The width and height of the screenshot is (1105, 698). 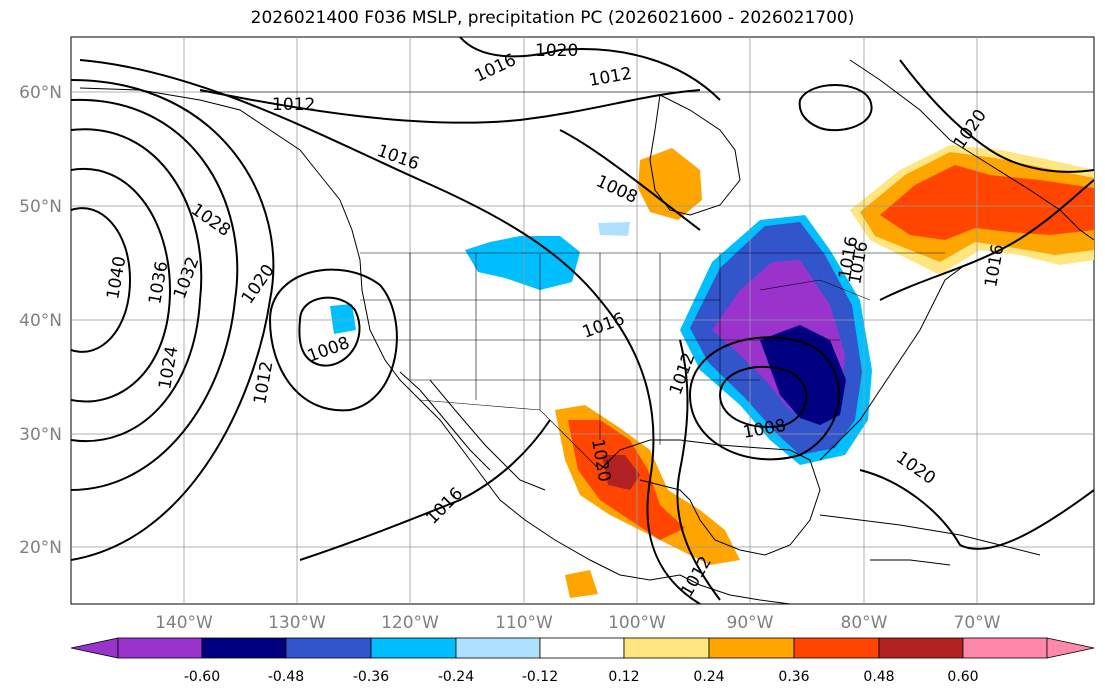 What do you see at coordinates (202, 677) in the screenshot?
I see `colorbar-tick-label: -0.60` at bounding box center [202, 677].